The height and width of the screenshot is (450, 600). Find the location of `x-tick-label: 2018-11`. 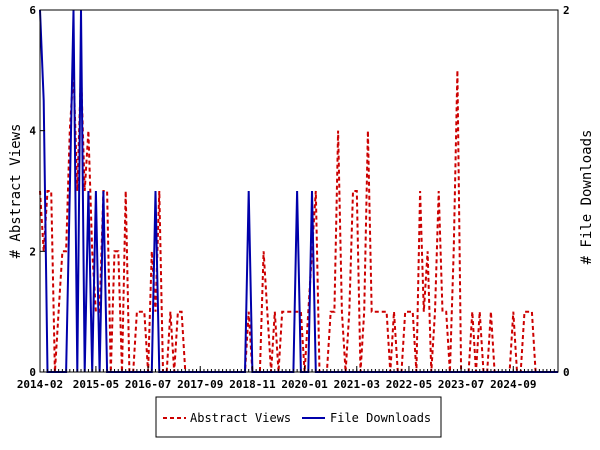

x-tick-label: 2018-11 is located at coordinates (252, 384).